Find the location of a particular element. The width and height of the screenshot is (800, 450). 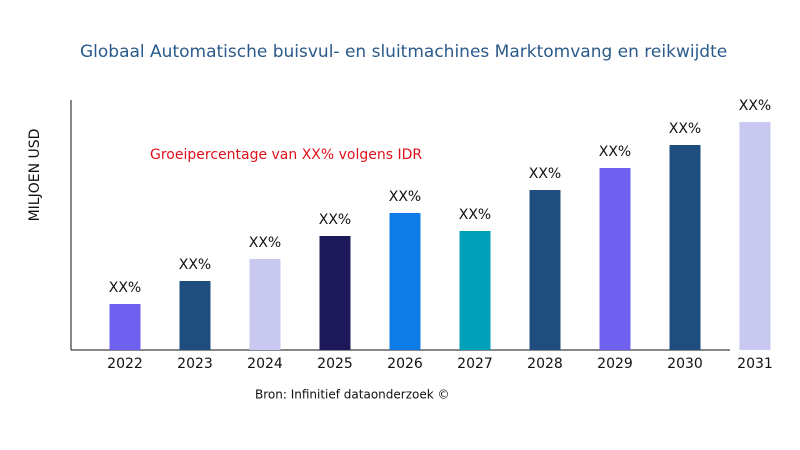

x-tick-label: 2022 is located at coordinates (125, 364).